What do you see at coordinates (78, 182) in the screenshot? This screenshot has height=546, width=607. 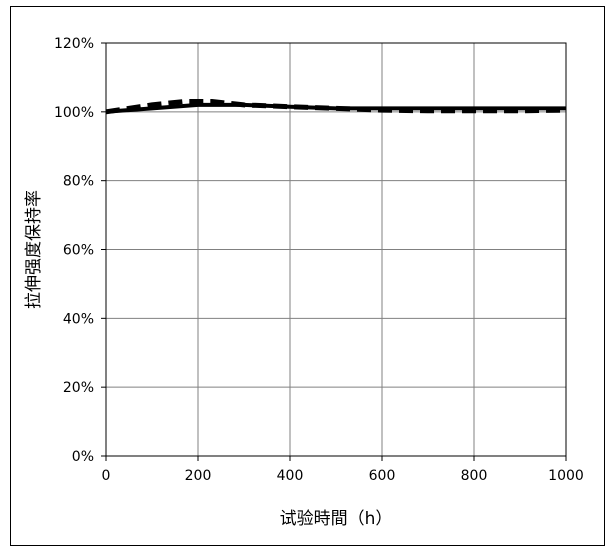 I see `y-tick-label: 80%` at bounding box center [78, 182].